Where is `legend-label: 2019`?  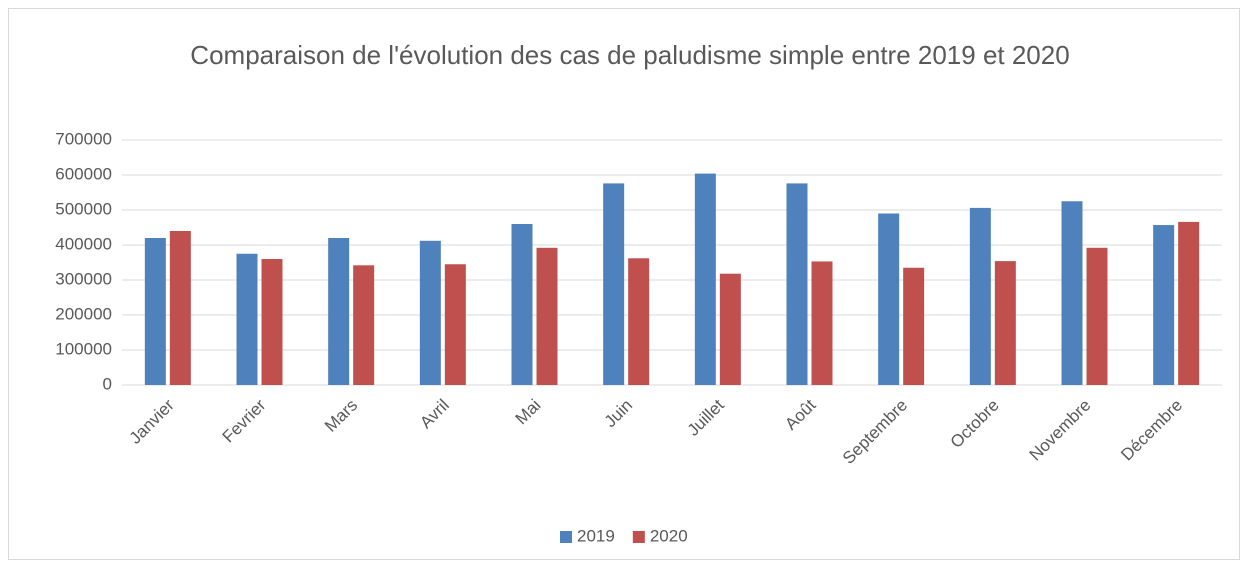 legend-label: 2019 is located at coordinates (596, 535).